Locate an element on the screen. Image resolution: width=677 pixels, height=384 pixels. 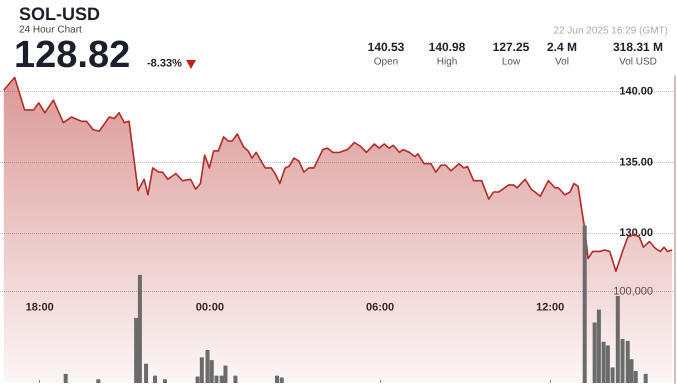
x-tick-label: 18:00 is located at coordinates (40, 308).